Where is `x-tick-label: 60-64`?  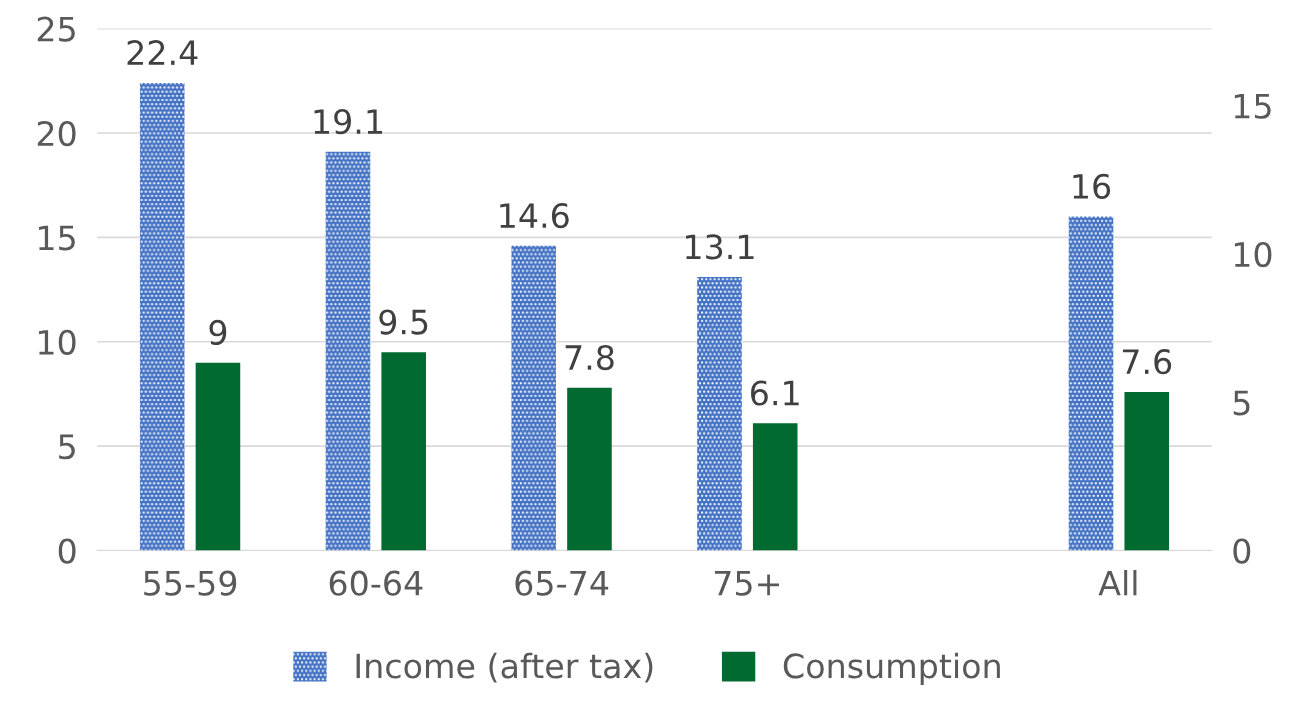
x-tick-label: 60-64 is located at coordinates (376, 583).